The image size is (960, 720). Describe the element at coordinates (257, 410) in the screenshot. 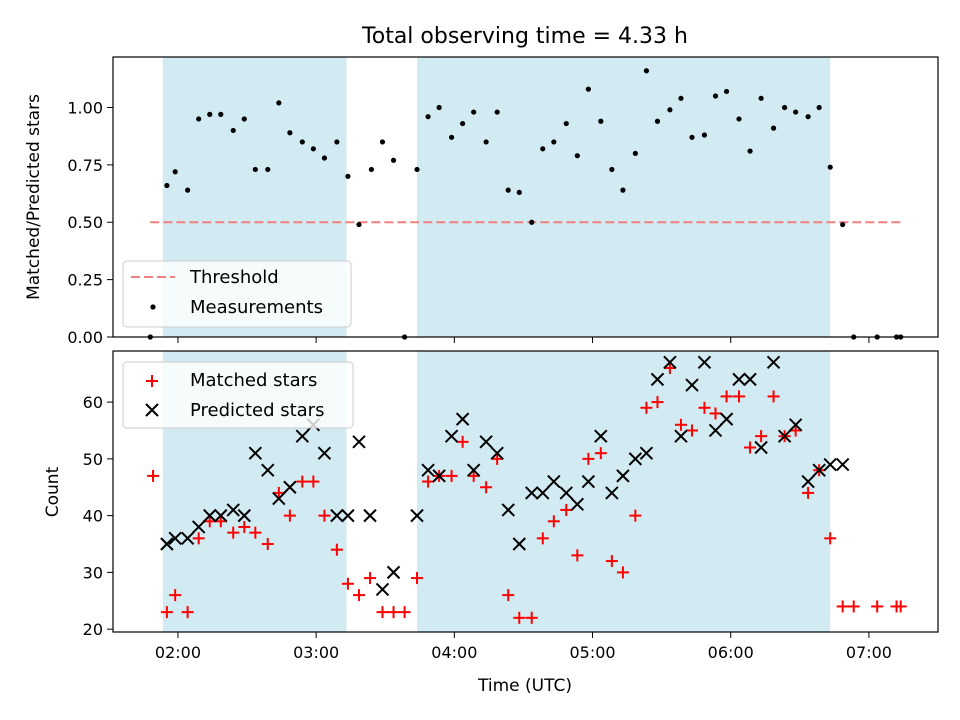

I see `legend-predicted-label: Predicted stars` at that location.